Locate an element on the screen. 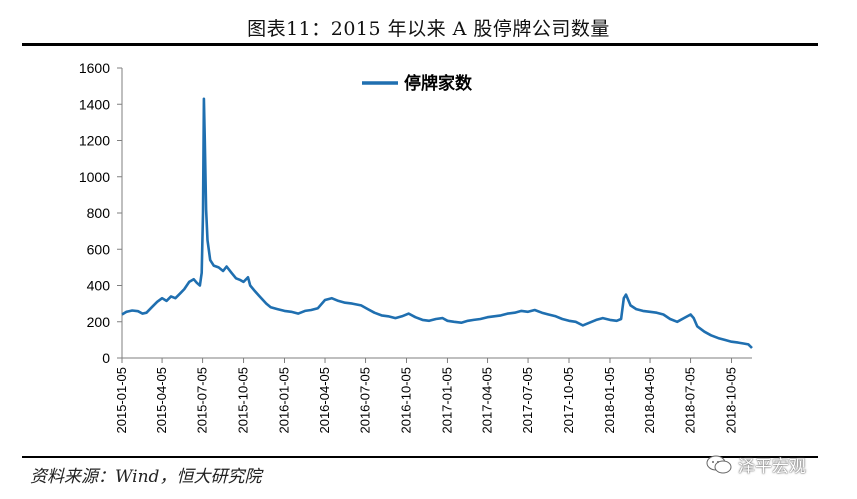 The width and height of the screenshot is (857, 499). x-tick-label: 2018-07-05 is located at coordinates (690, 400).